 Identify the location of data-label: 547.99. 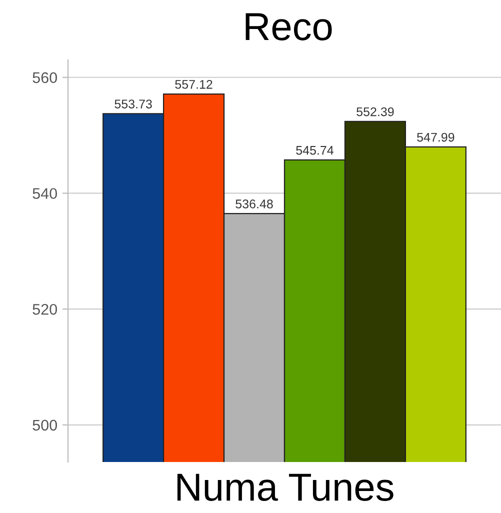
(435, 137).